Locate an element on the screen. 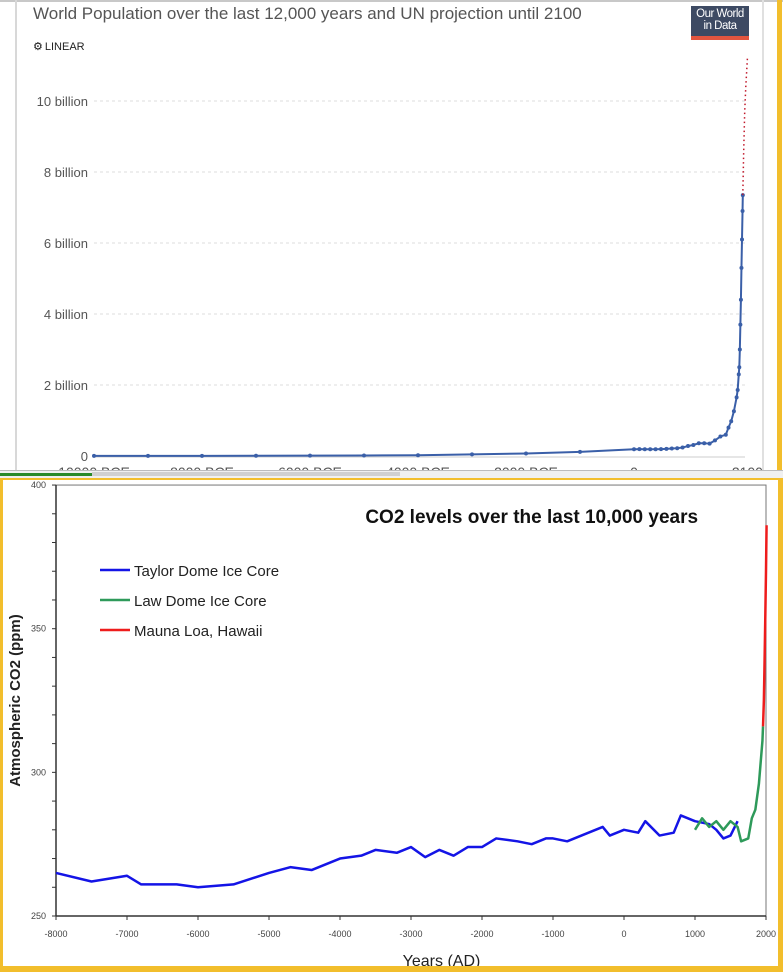 The image size is (783, 972). x-tick-label: 4000 BCE is located at coordinates (418, 467).